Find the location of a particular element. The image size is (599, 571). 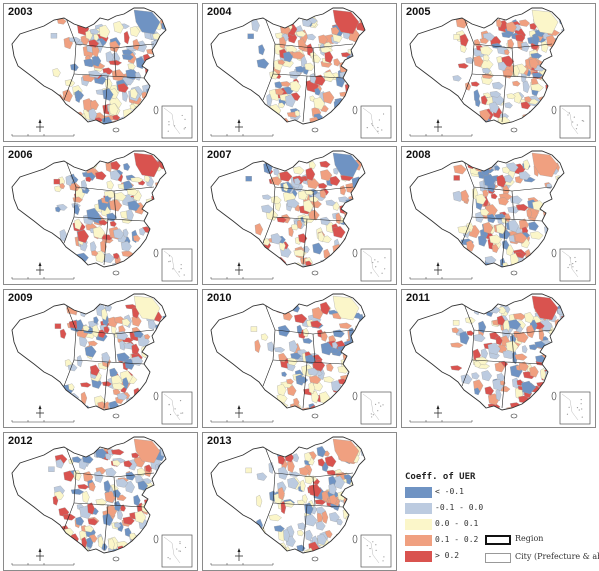

legend-class-label: > 0.2 is located at coordinates (447, 555).